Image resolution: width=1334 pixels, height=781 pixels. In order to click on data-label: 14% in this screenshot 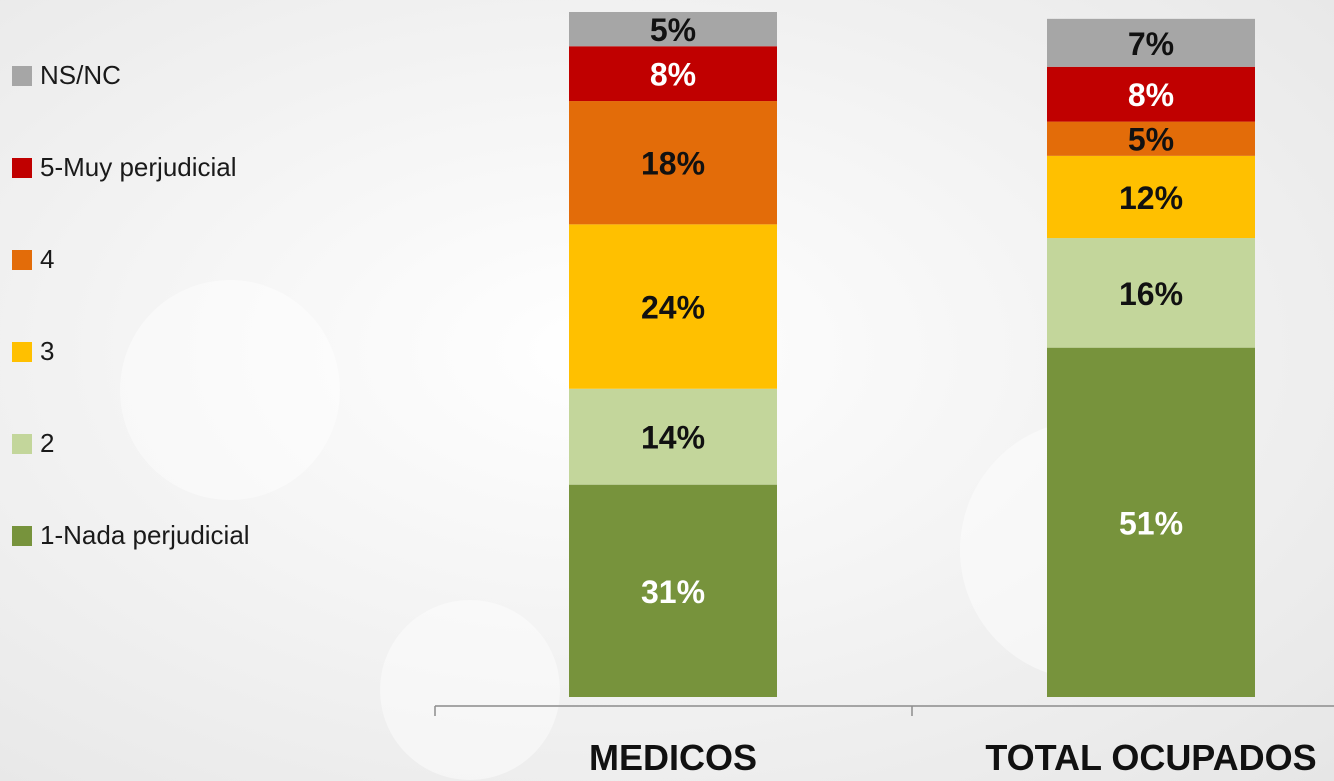, I will do `click(673, 438)`.